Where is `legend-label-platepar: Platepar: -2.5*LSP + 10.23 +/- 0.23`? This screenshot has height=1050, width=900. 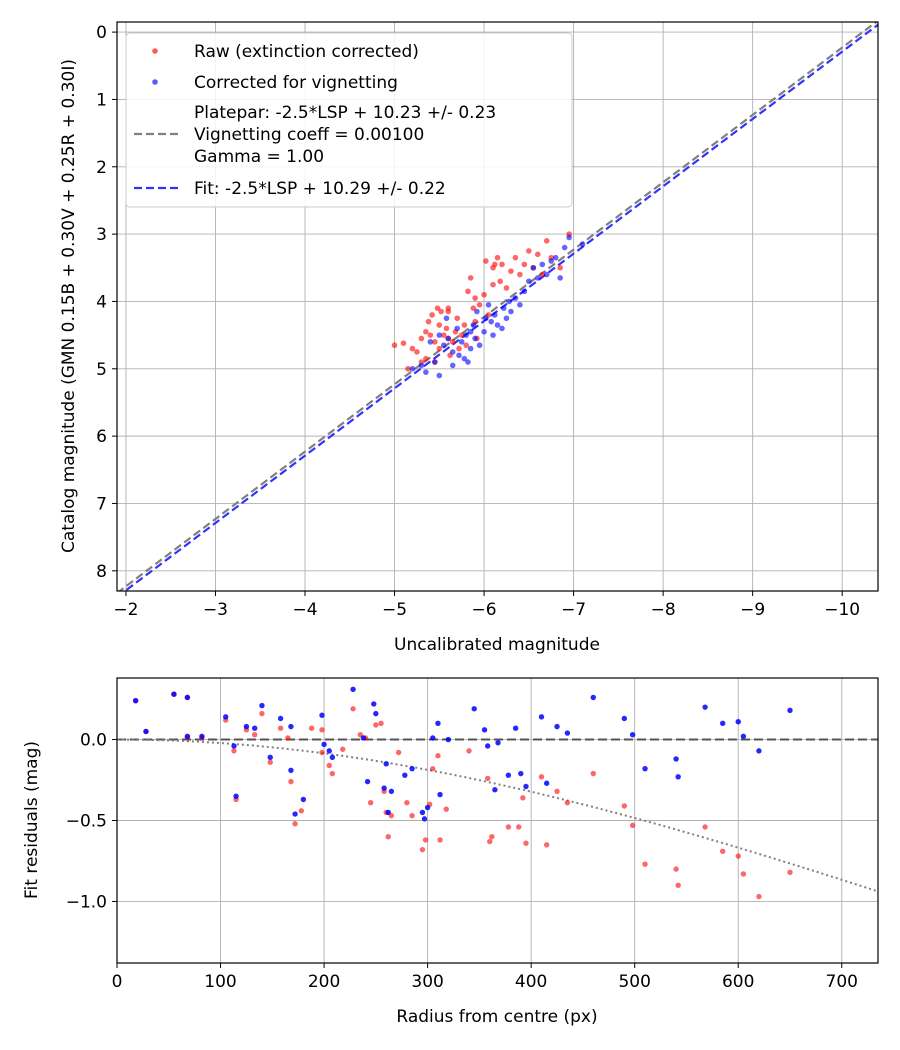
legend-label-platepar: Platepar: -2.5*LSP + 10.23 +/- 0.23 is located at coordinates (345, 113).